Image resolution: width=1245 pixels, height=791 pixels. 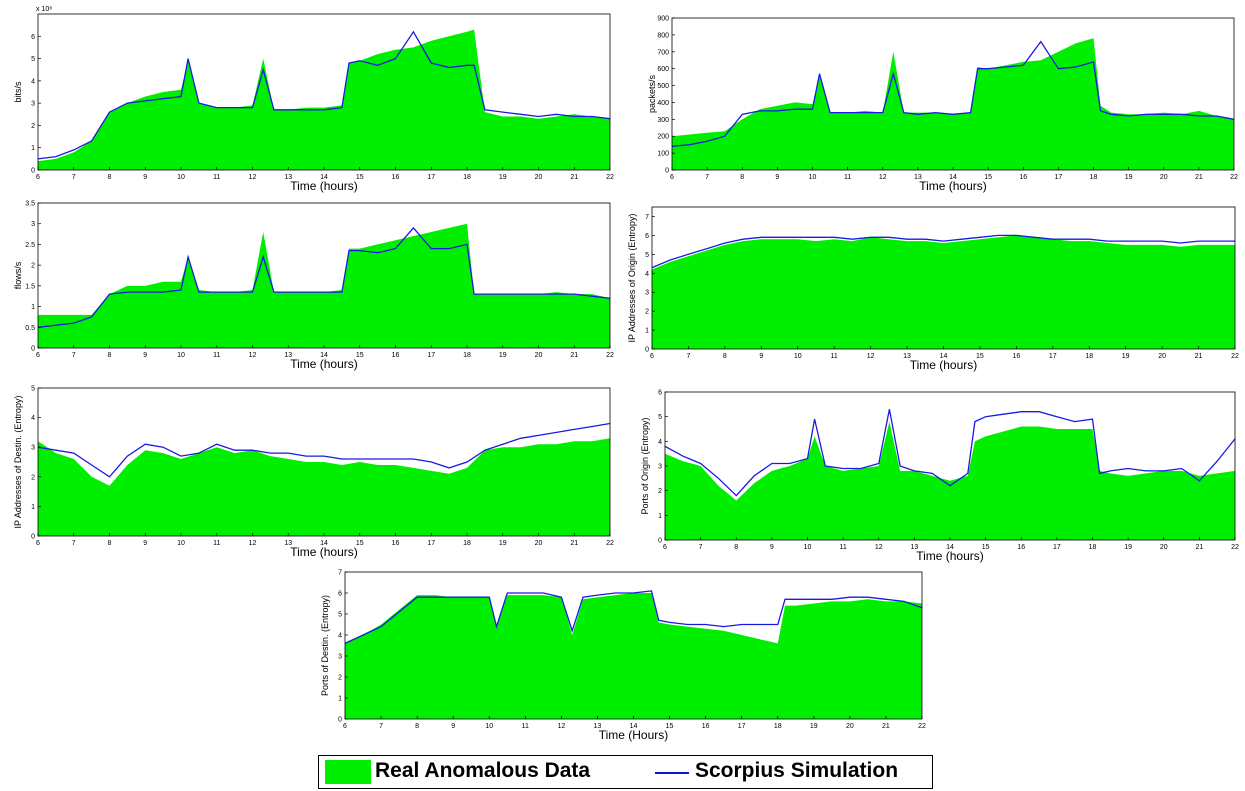 I want to click on y-tick-label: 1.5, so click(x=30, y=286).